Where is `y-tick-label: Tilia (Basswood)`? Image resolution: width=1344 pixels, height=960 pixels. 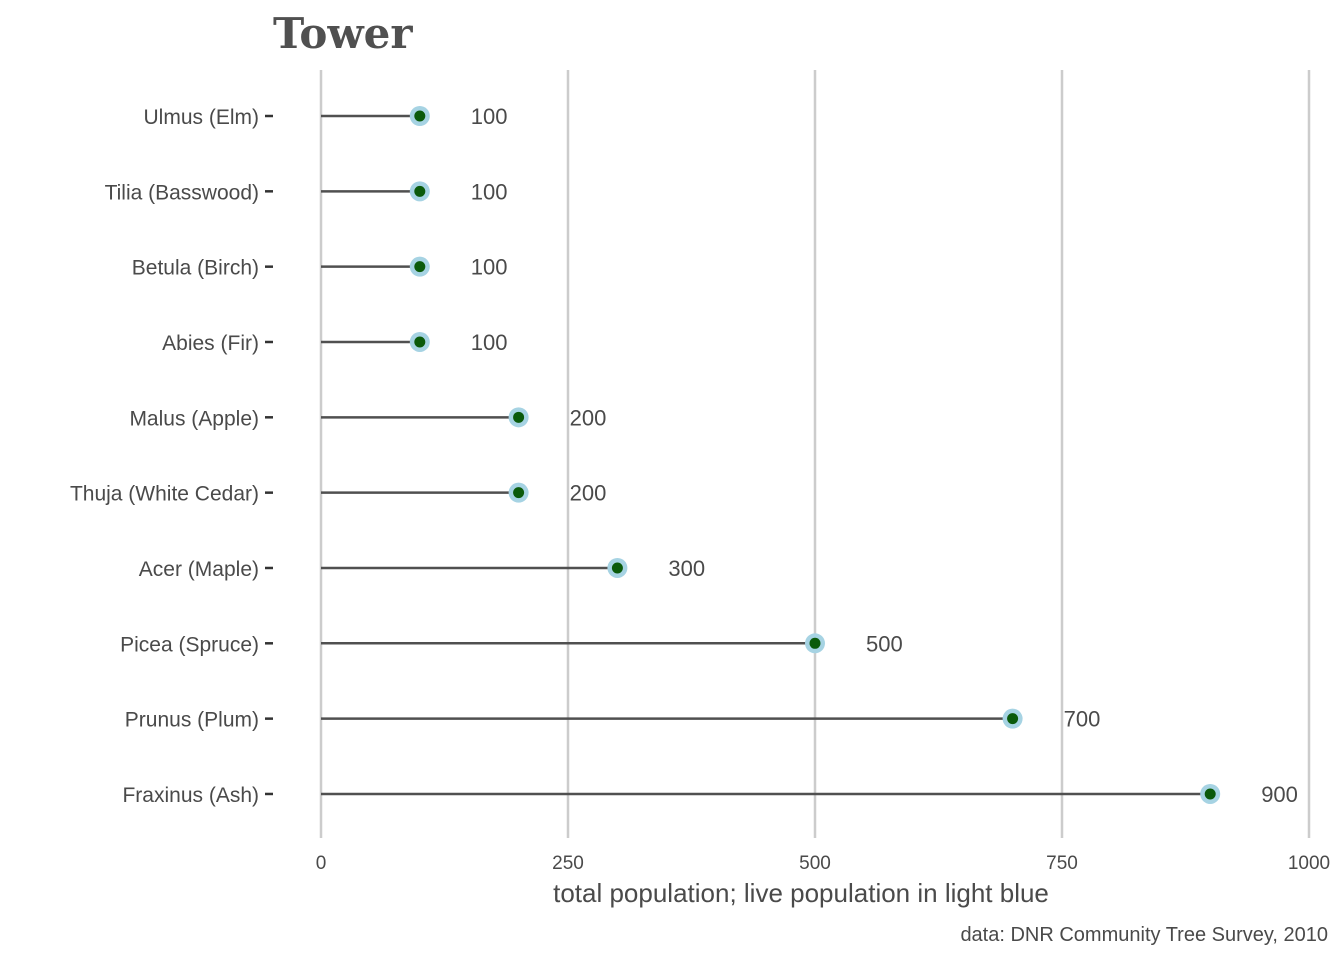
y-tick-label: Tilia (Basswood) is located at coordinates (182, 192).